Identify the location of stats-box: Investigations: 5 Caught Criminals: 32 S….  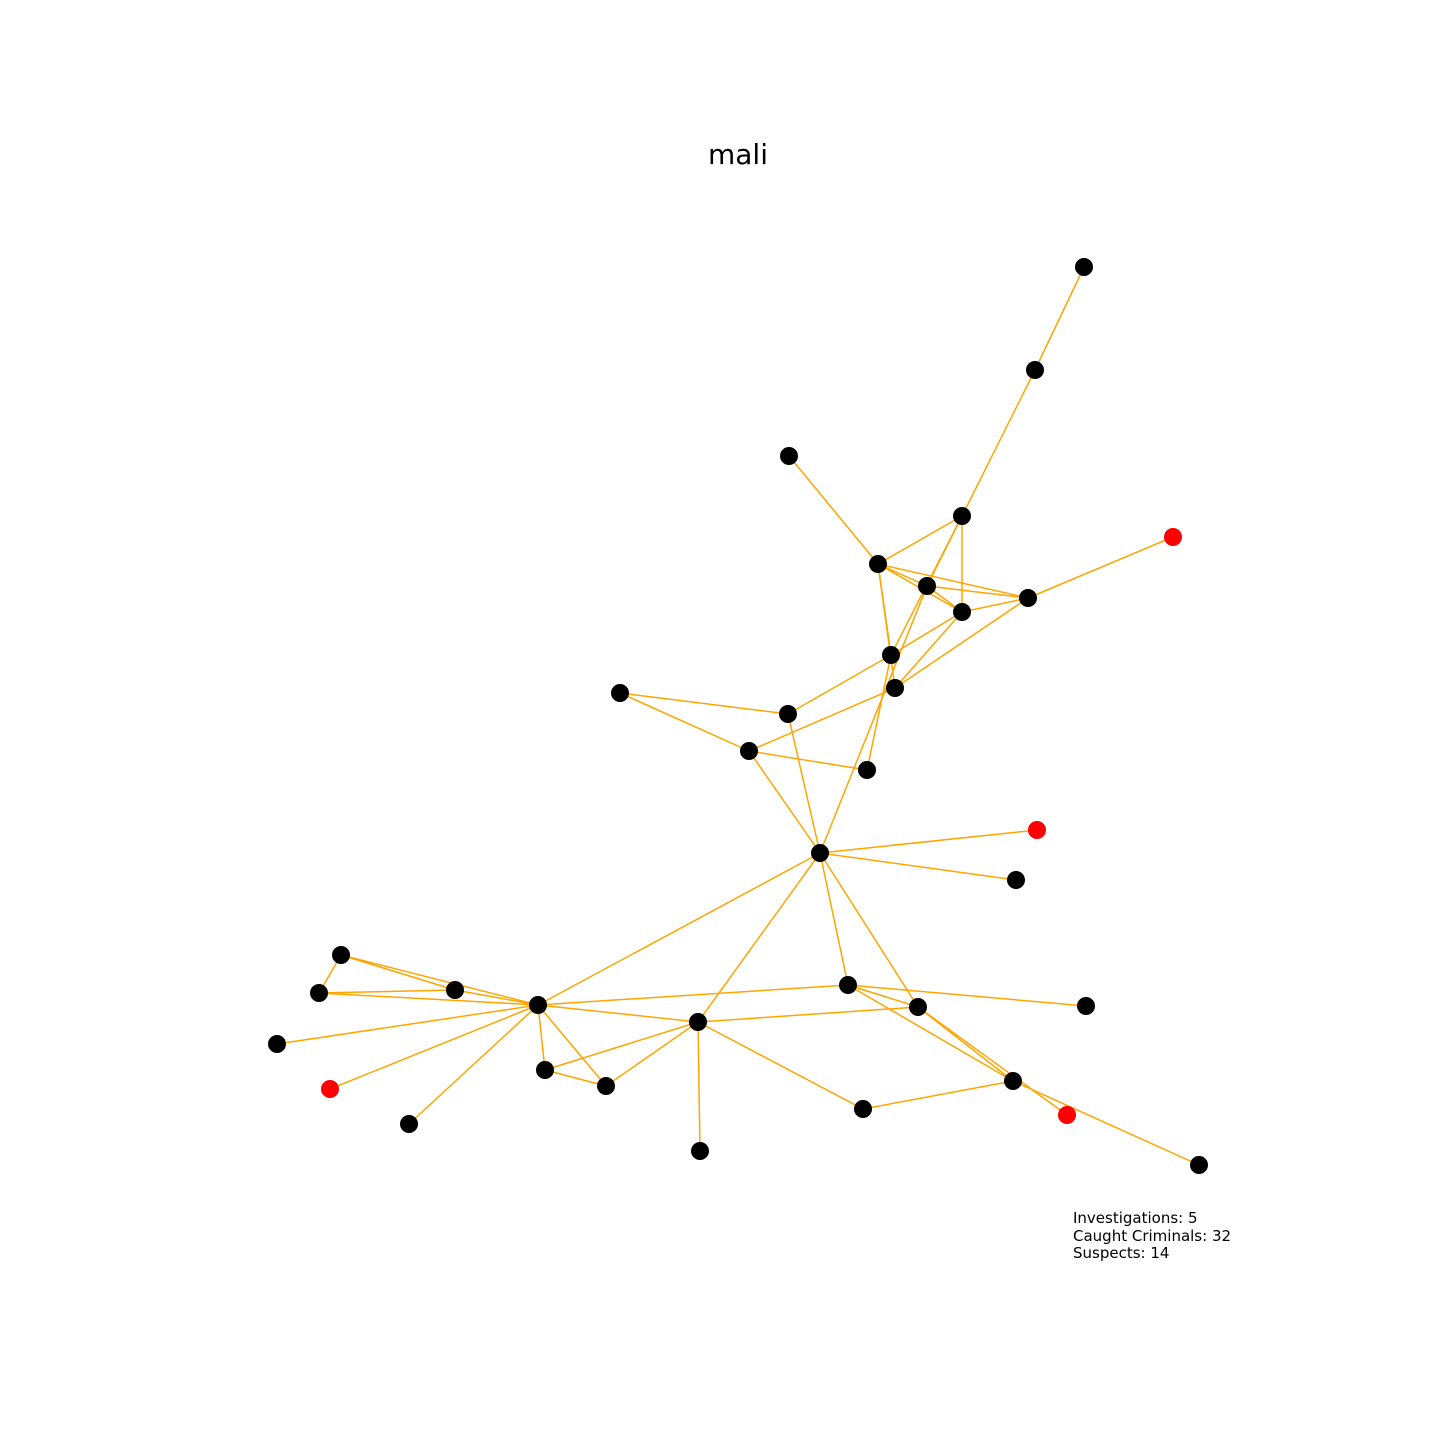
(1152, 1236).